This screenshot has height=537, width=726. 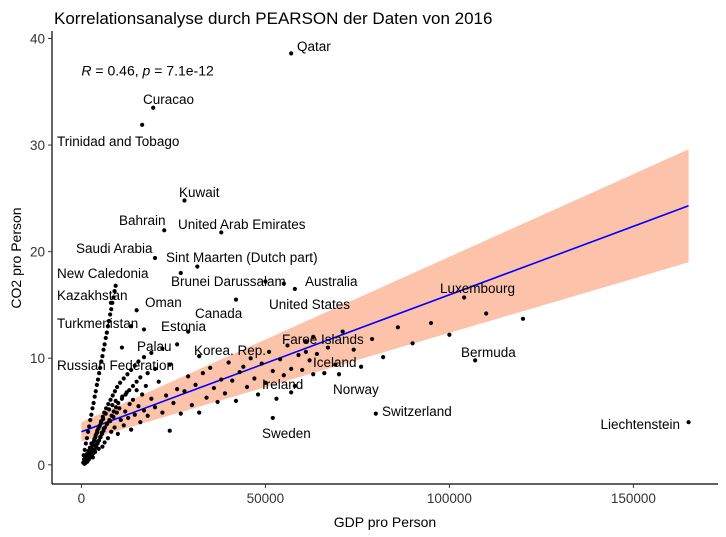 What do you see at coordinates (92, 295) in the screenshot?
I see `point-label-kazakhstan: Kazakhstan` at bounding box center [92, 295].